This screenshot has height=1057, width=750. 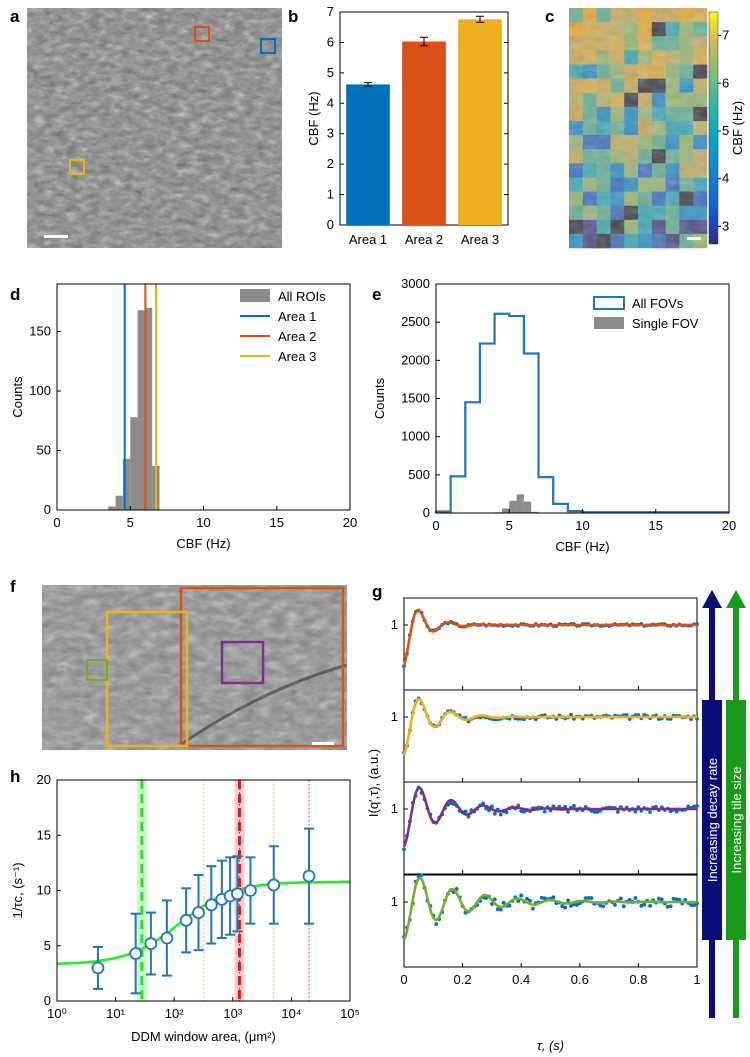 What do you see at coordinates (330, 102) in the screenshot?
I see `ytick-label-b: 4` at bounding box center [330, 102].